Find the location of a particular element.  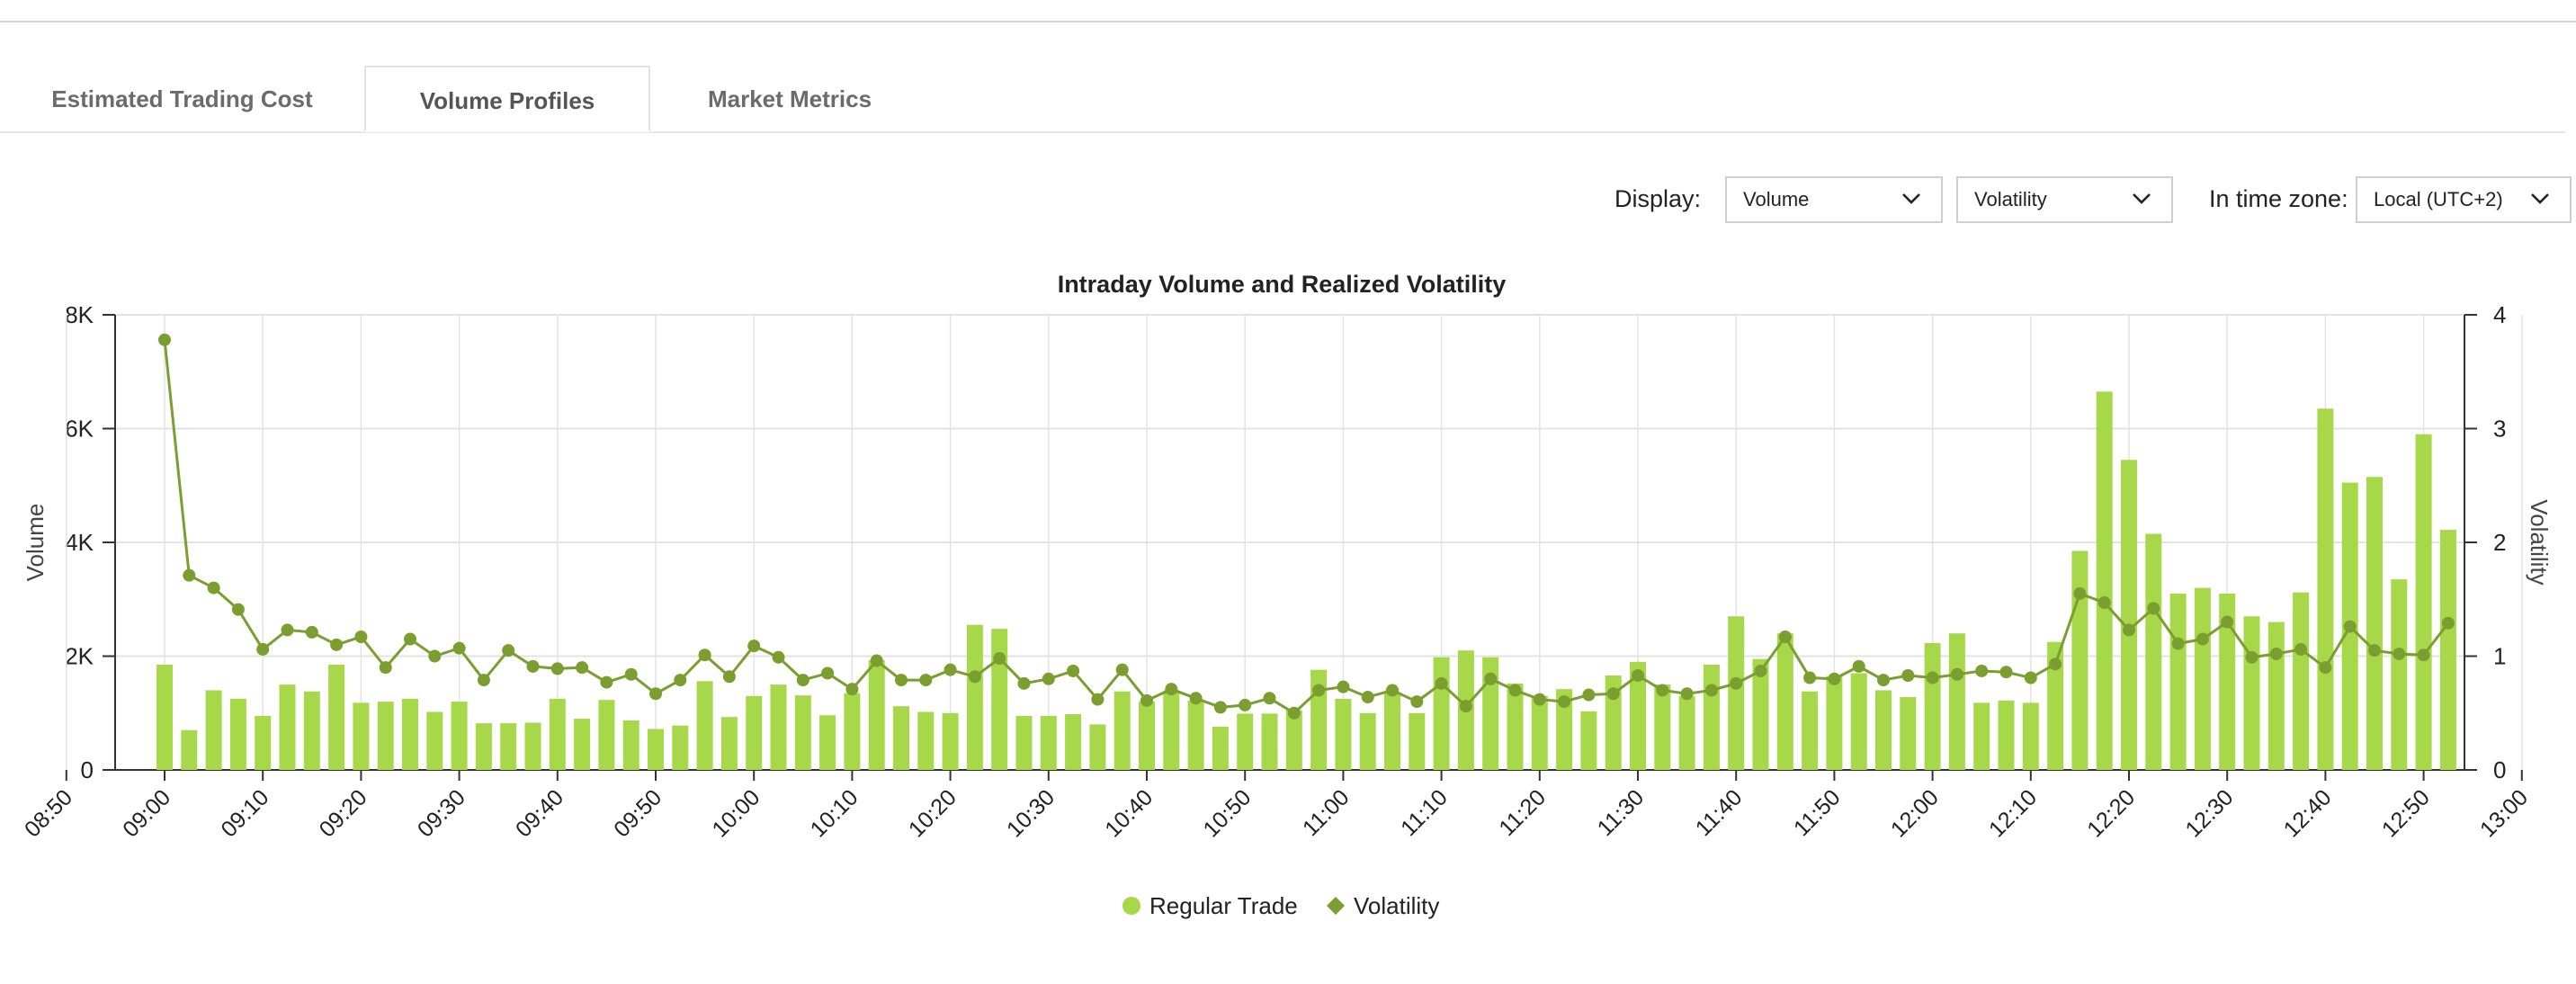

legend-label-volatility: Volatility is located at coordinates (1396, 905).